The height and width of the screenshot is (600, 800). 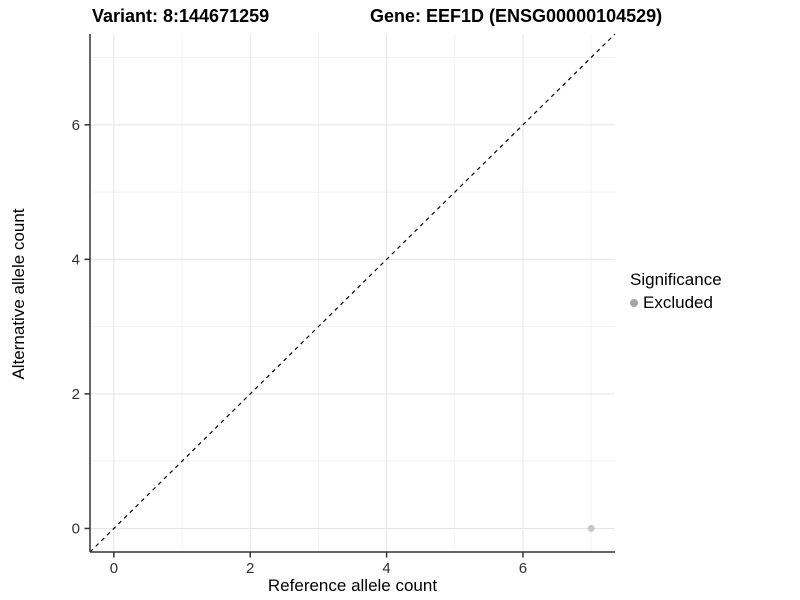 What do you see at coordinates (676, 279) in the screenshot?
I see `legend-title: Significance` at bounding box center [676, 279].